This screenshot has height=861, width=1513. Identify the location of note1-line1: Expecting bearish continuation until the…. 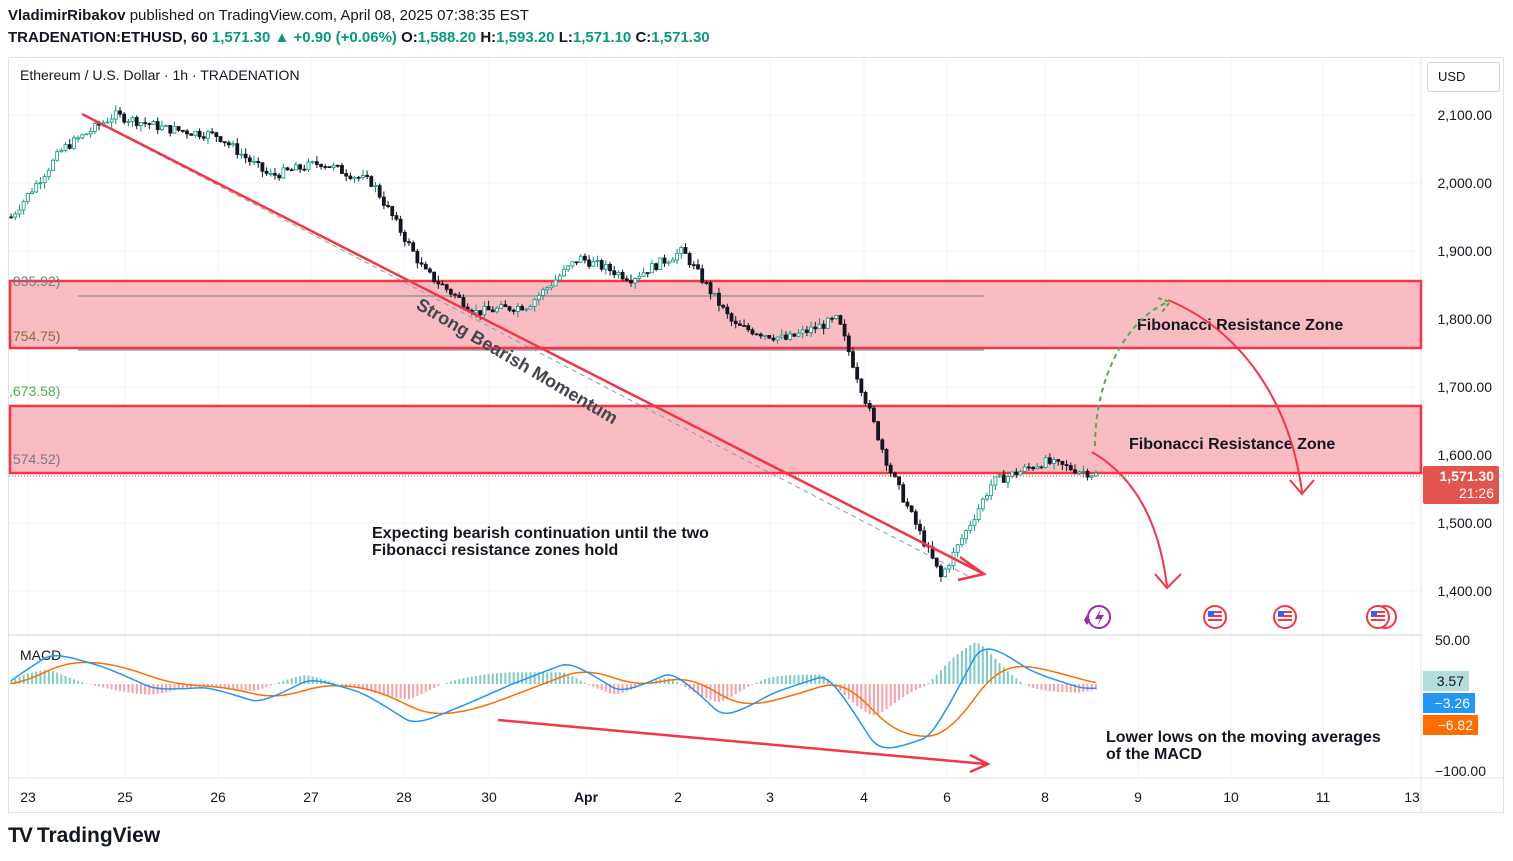
(540, 533).